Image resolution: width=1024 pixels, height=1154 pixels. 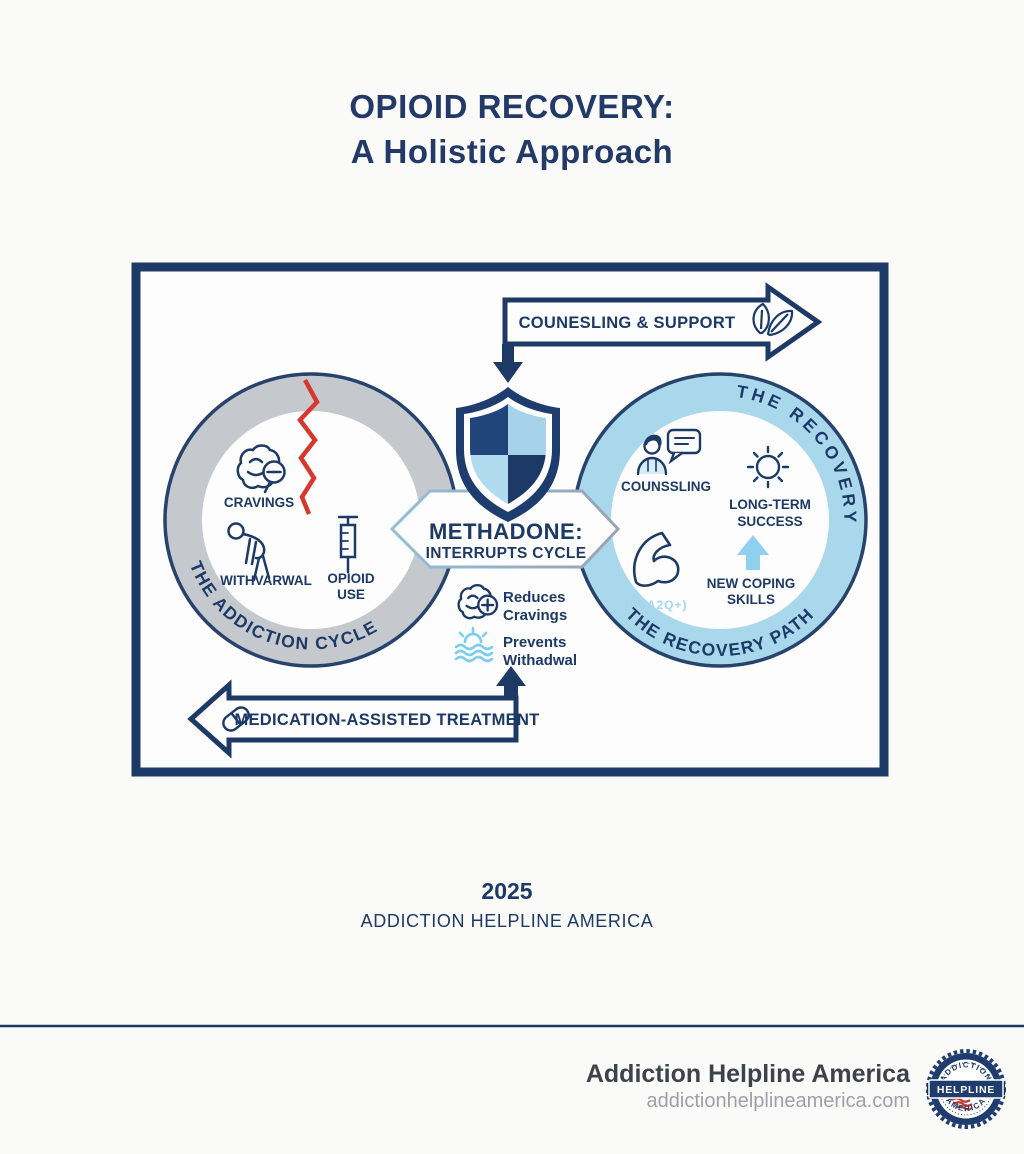 What do you see at coordinates (768, 467) in the screenshot?
I see `sun-icon` at bounding box center [768, 467].